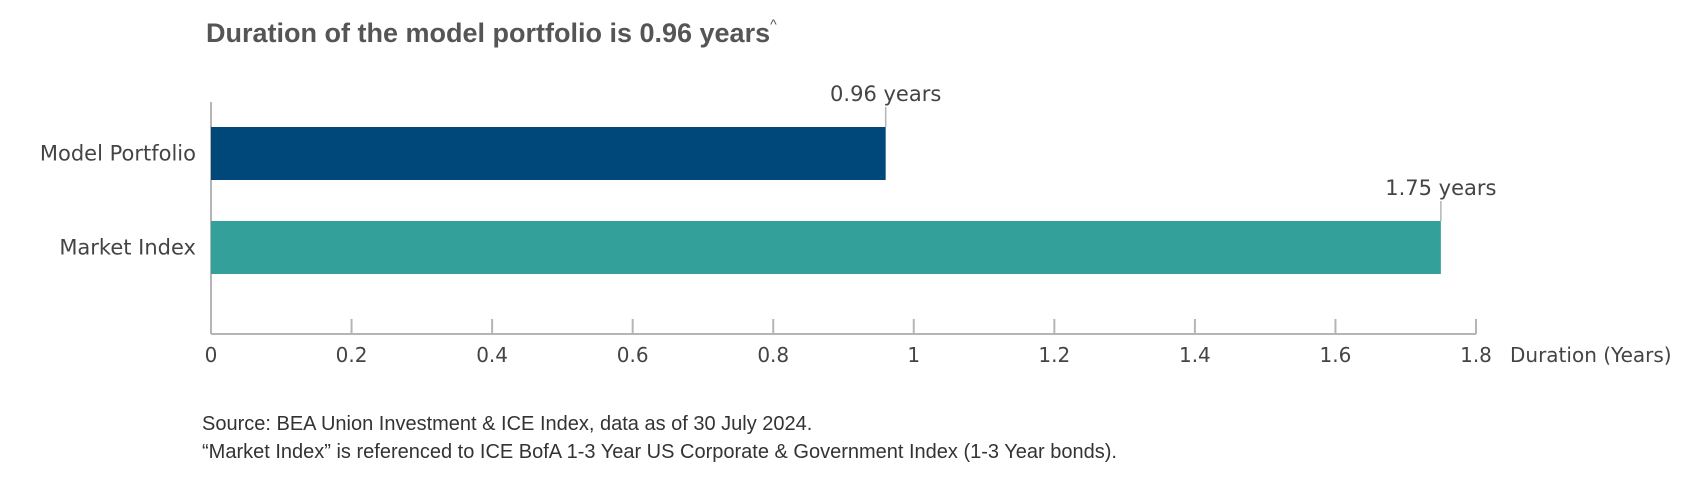 The width and height of the screenshot is (1700, 482). What do you see at coordinates (1591, 355) in the screenshot?
I see `x-axis-label: Duration (Years)` at bounding box center [1591, 355].